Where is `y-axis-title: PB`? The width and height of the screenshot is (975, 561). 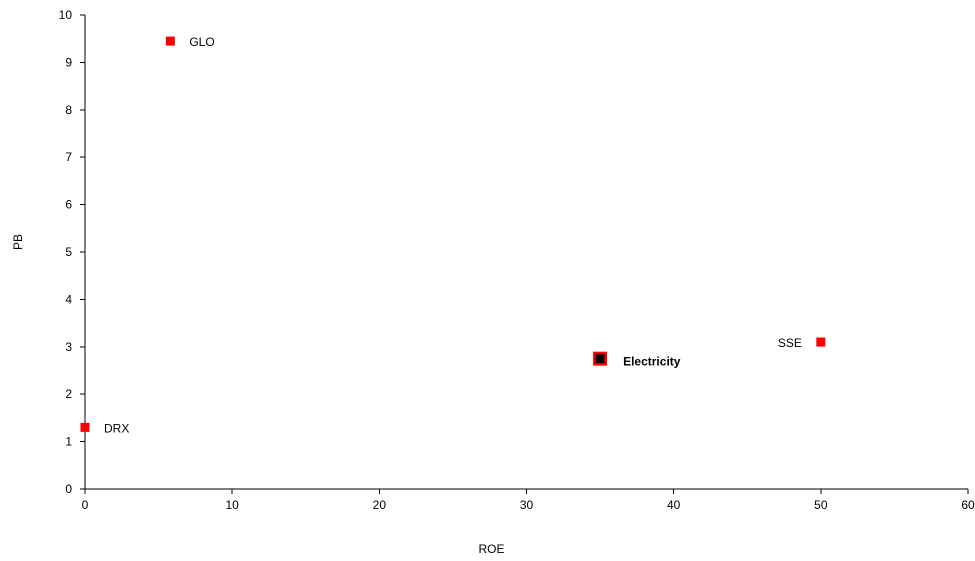
y-axis-title: PB is located at coordinates (18, 242).